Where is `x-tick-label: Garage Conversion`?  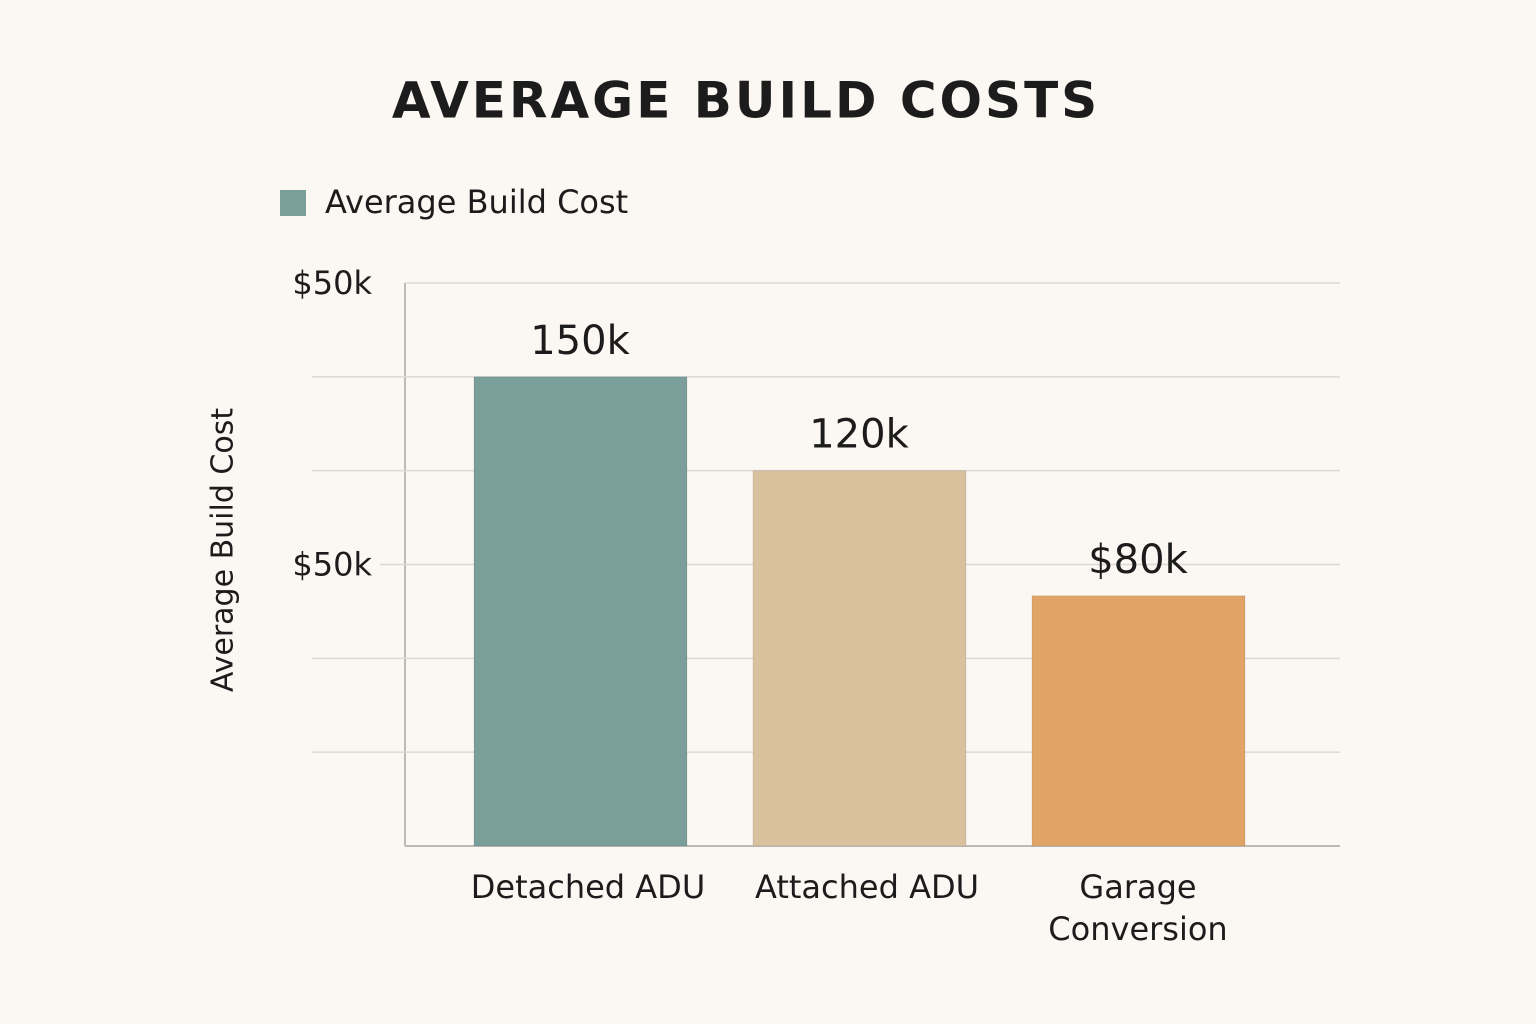 x-tick-label: Garage Conversion is located at coordinates (1138, 908).